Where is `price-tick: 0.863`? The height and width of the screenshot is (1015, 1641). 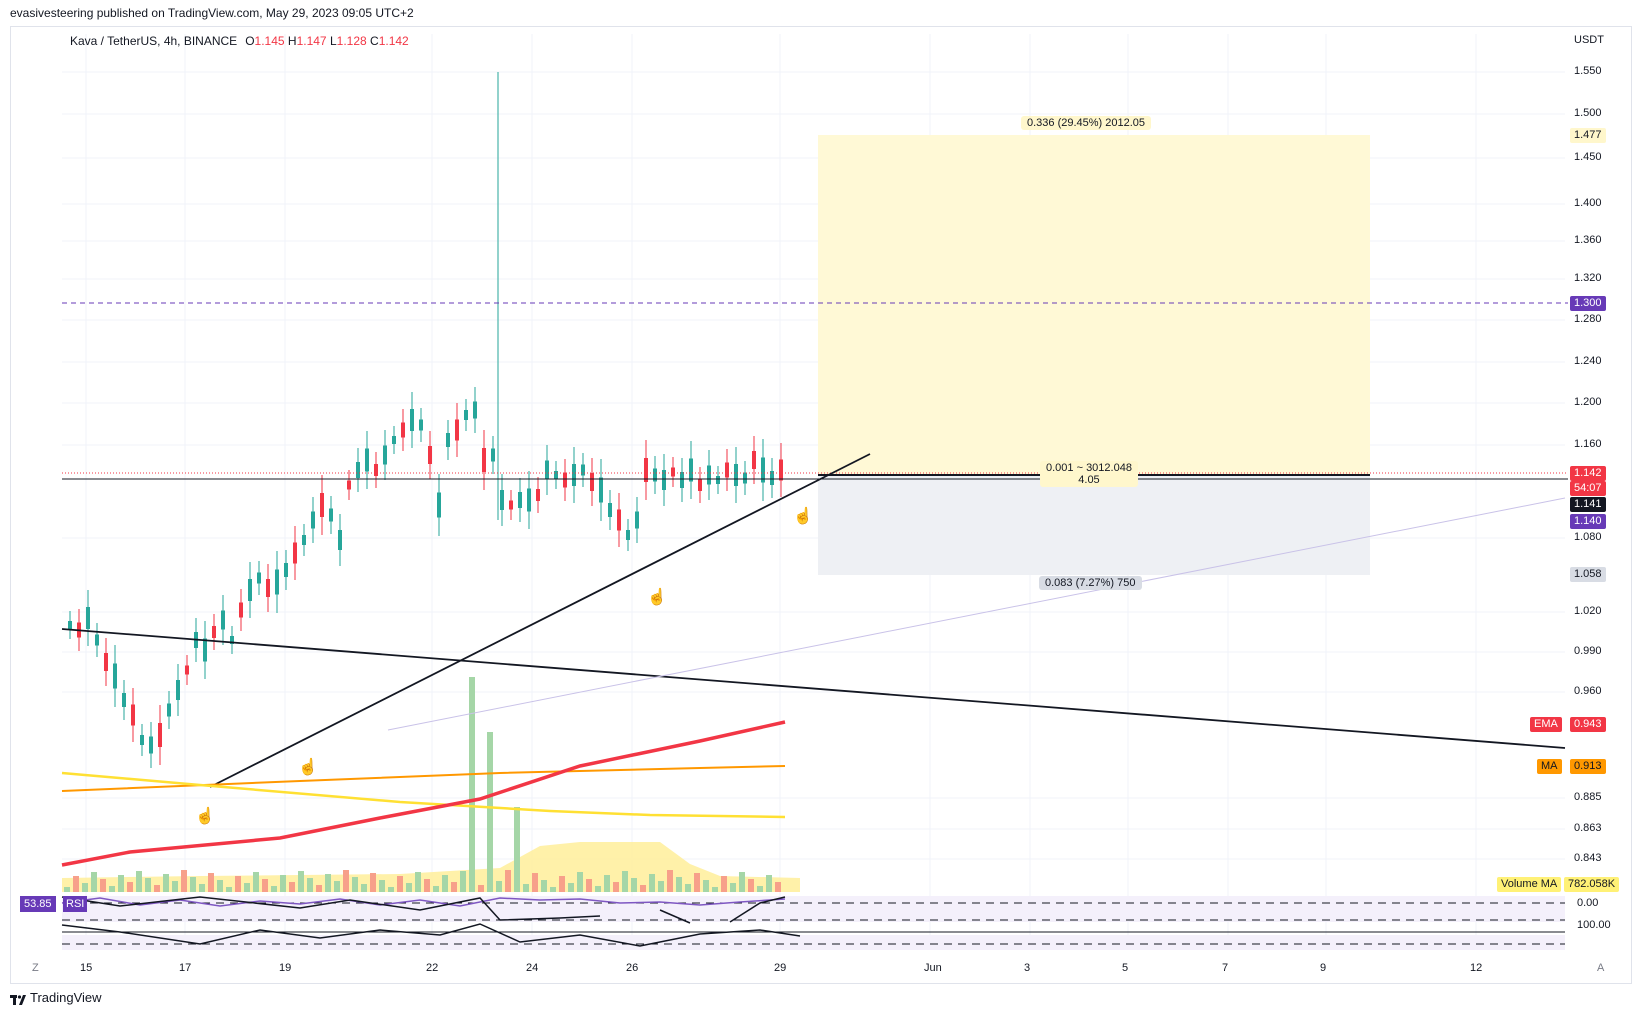 price-tick: 0.863 is located at coordinates (1588, 828).